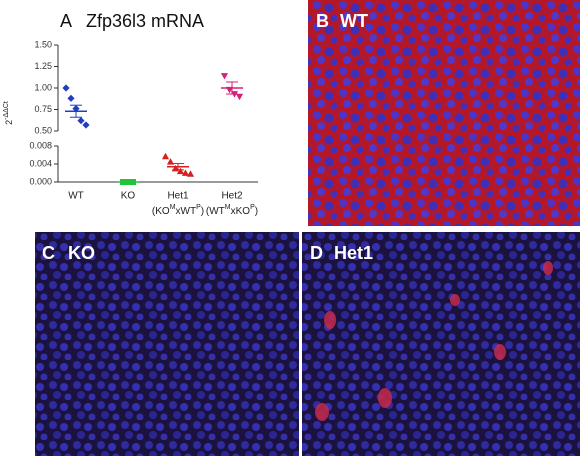 The image size is (580, 456). Describe the element at coordinates (128, 196) in the screenshot. I see `x-tick-label: KO` at that location.